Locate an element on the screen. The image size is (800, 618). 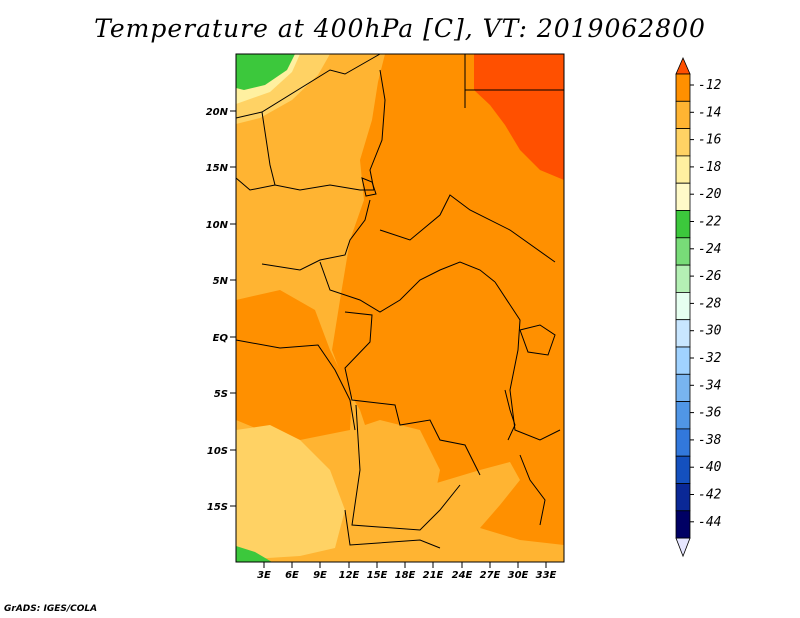
colorbar-label: -28 is located at coordinates (710, 303).